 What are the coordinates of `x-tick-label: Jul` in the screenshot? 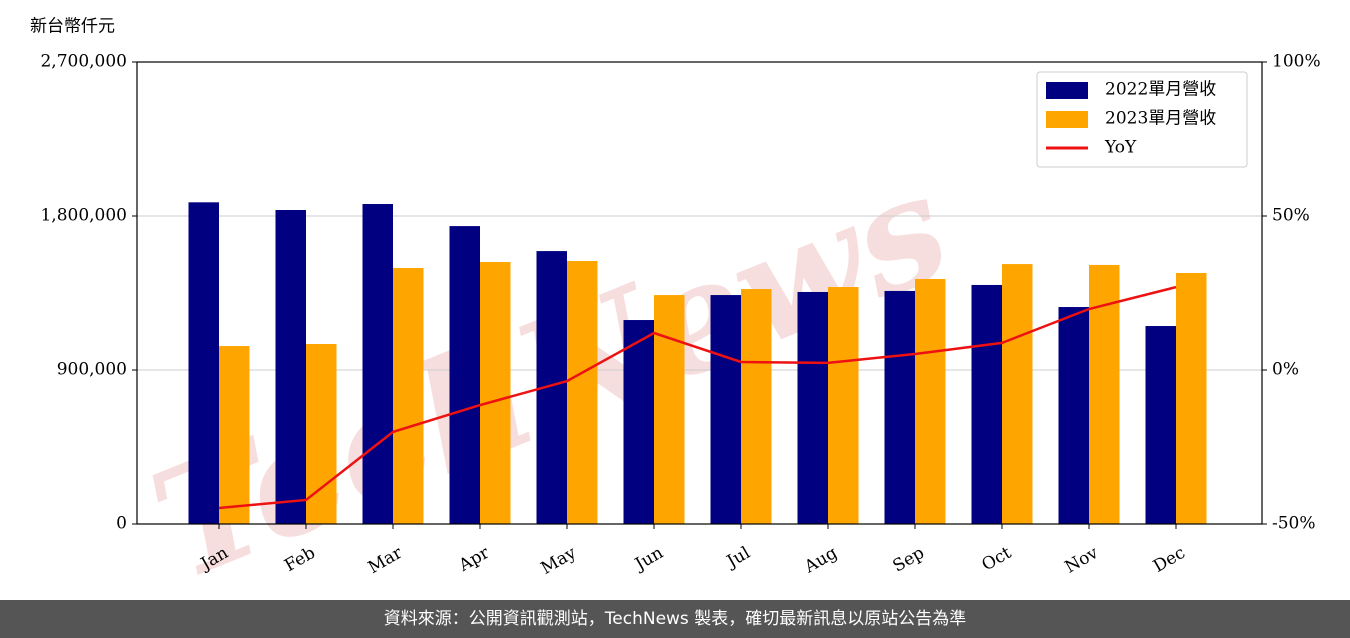 It's located at (738, 558).